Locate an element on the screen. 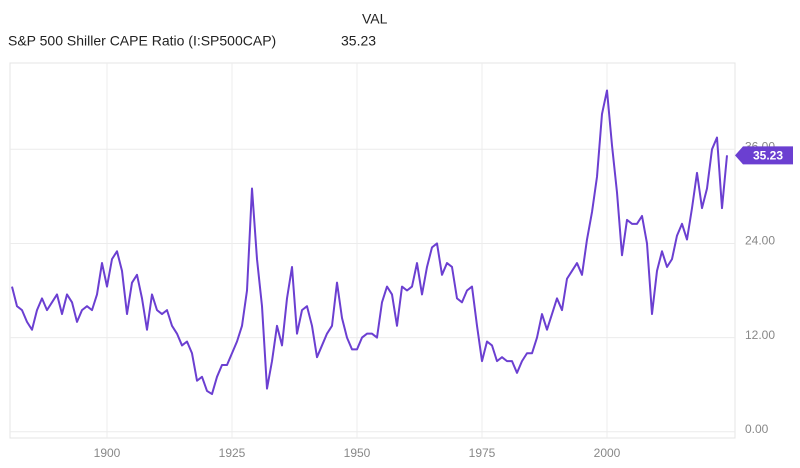 The height and width of the screenshot is (468, 800). x-tick-label: 1975 is located at coordinates (482, 453).